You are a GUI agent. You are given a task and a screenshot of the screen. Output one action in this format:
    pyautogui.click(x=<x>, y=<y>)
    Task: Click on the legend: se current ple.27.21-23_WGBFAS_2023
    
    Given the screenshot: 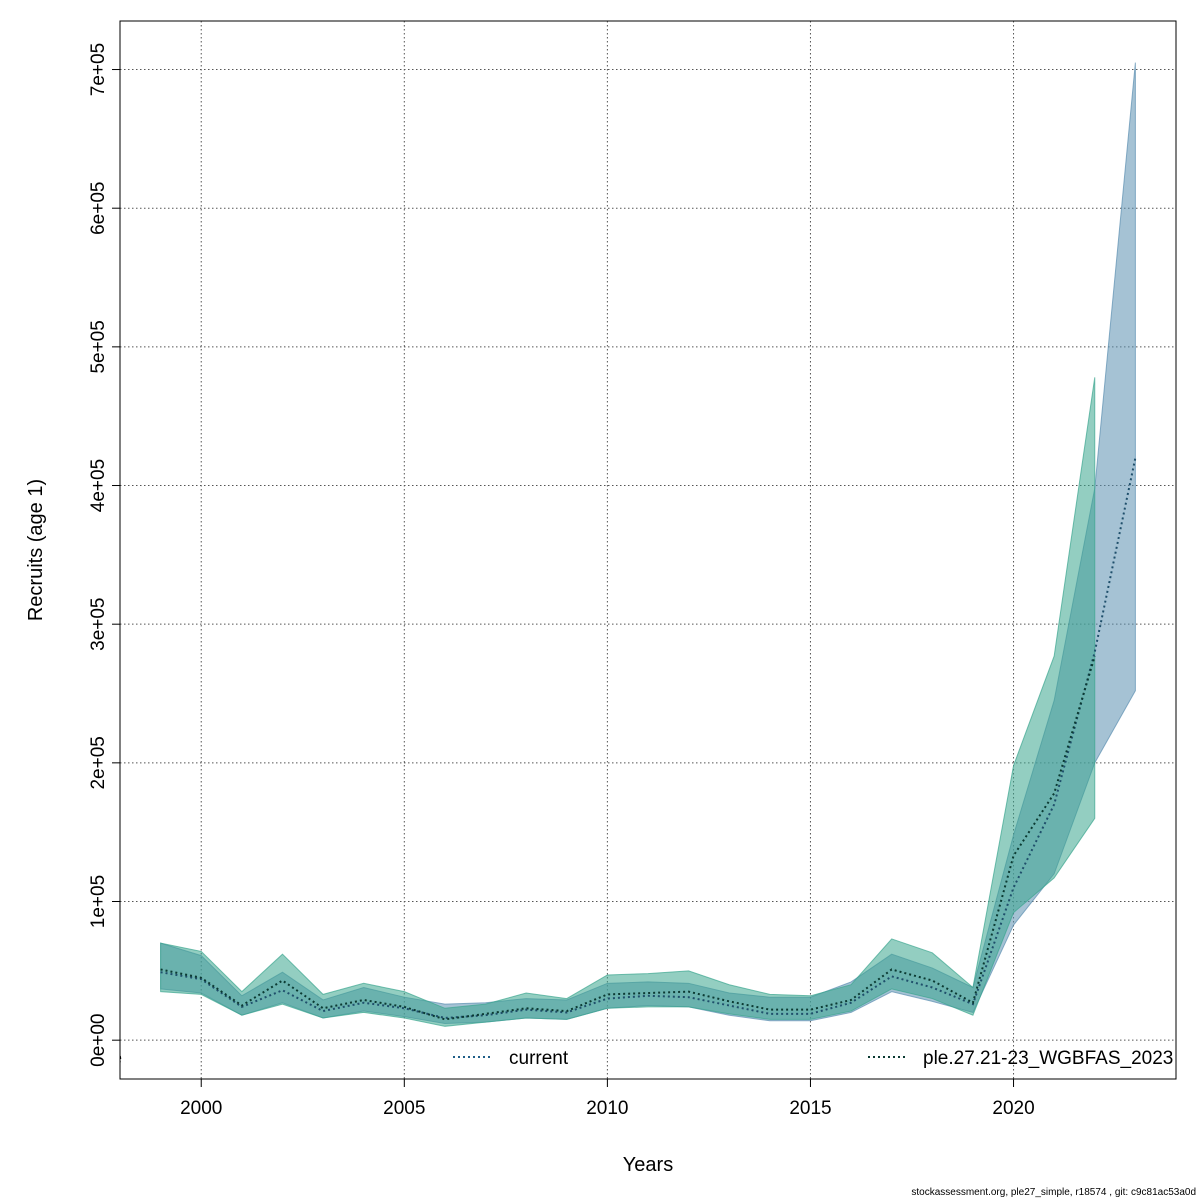 What is the action you would take?
    pyautogui.click(x=637, y=1058)
    